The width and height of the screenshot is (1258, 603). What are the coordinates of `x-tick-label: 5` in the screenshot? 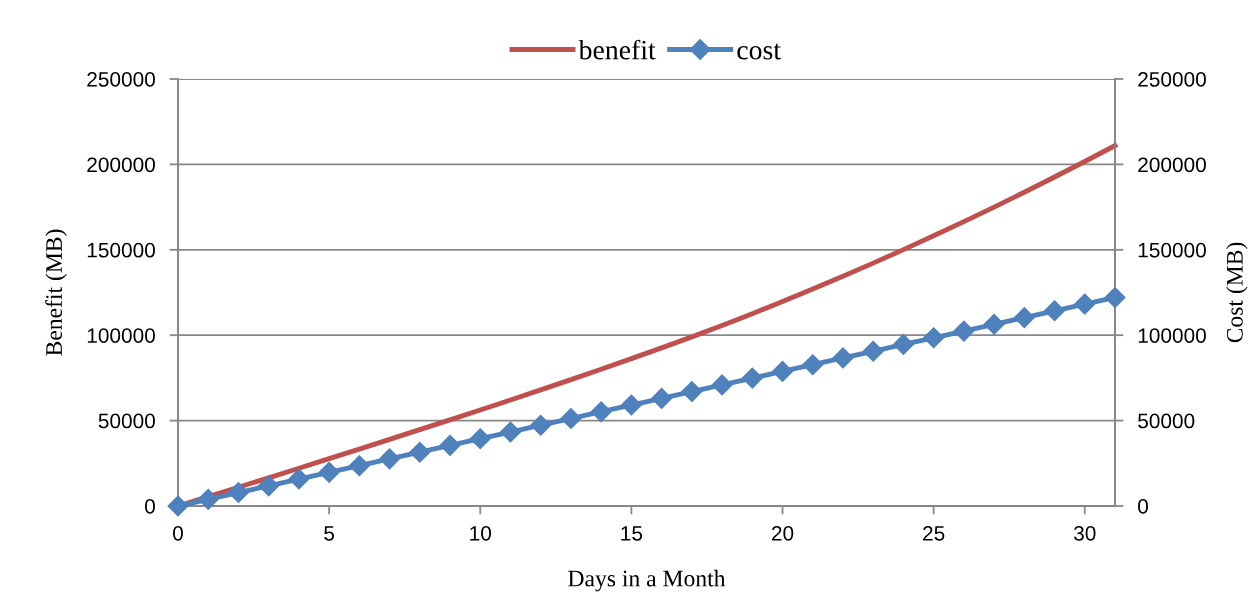 It's located at (329, 533).